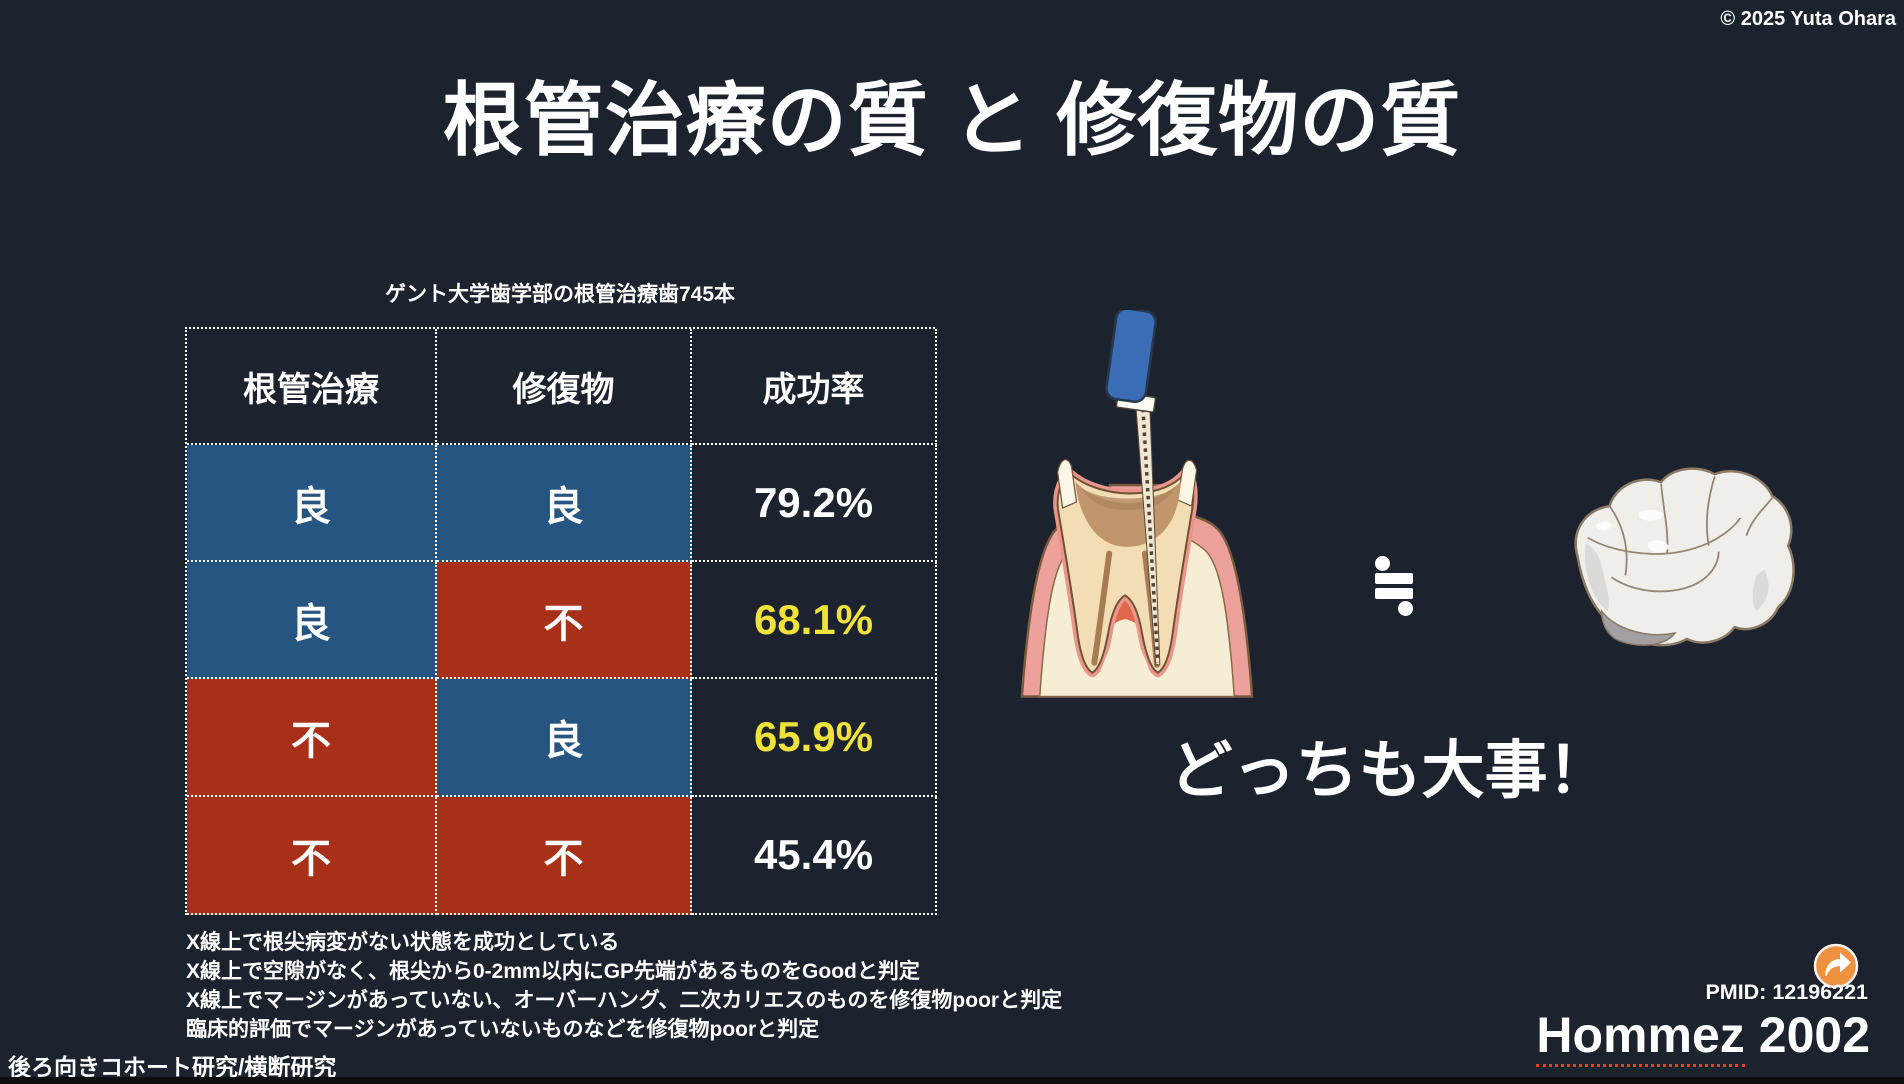 This screenshot has width=1904, height=1084. Describe the element at coordinates (814, 620) in the screenshot. I see `table-cell-success-rate: 68.1%` at that location.